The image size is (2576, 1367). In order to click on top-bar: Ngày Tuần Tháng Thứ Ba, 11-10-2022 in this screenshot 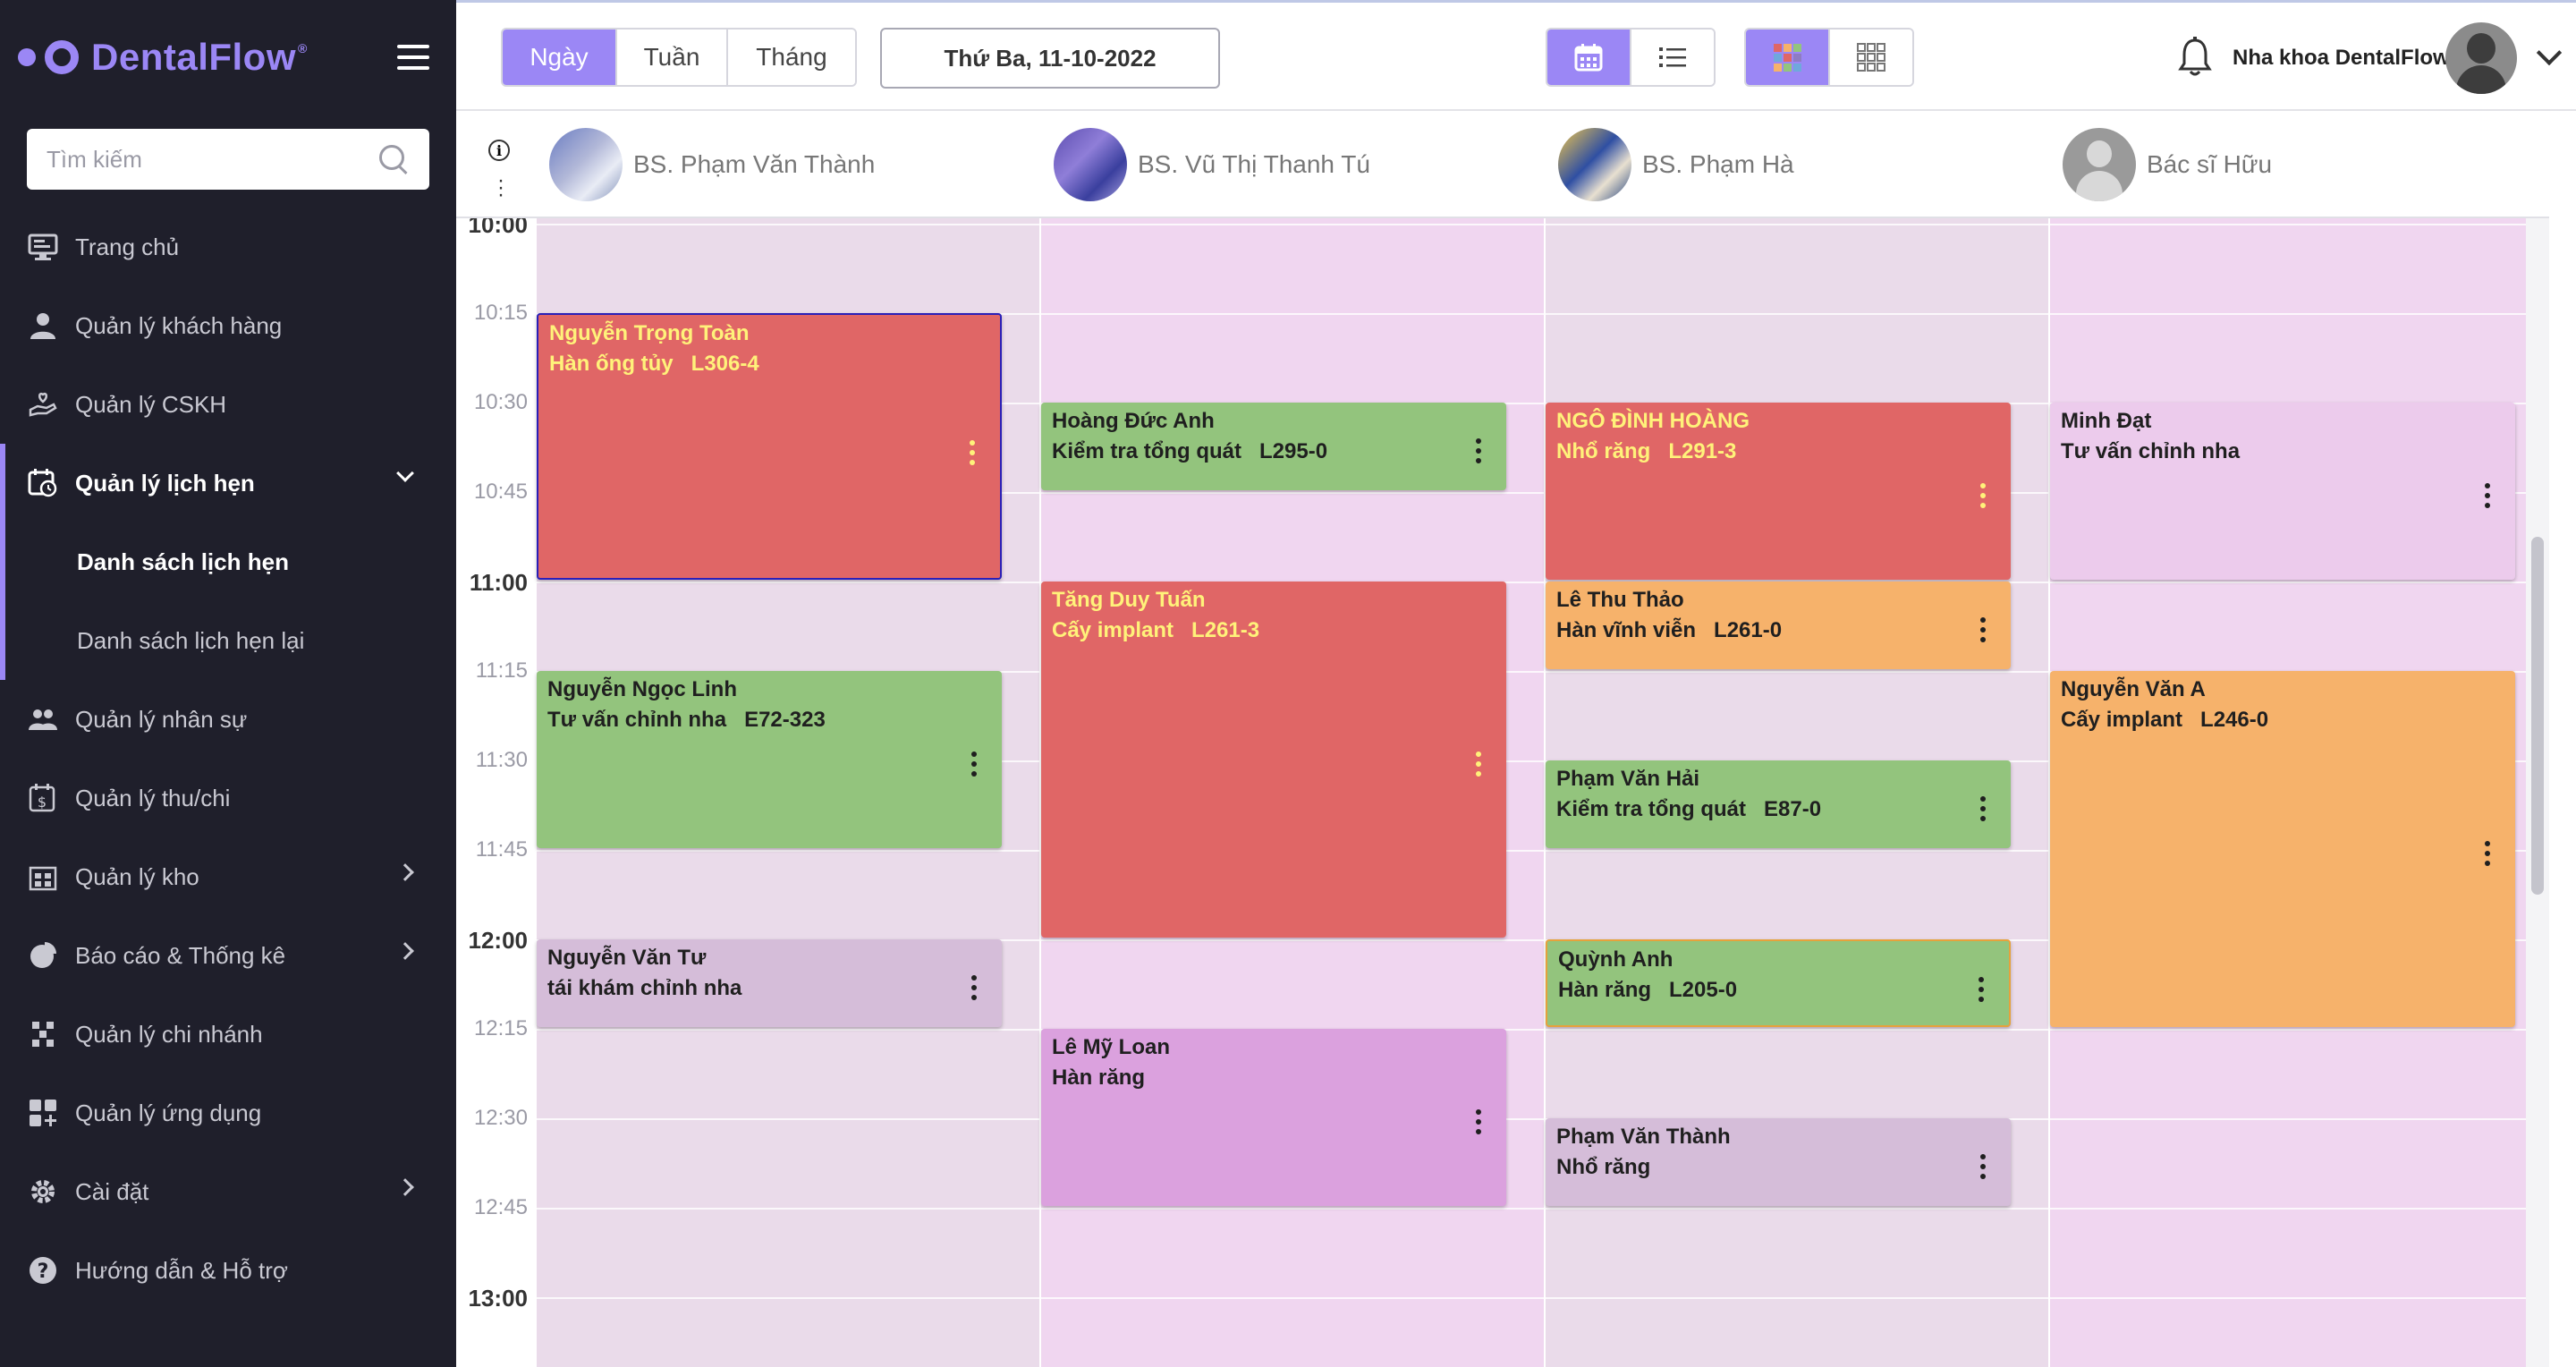, I will do `click(1516, 55)`.